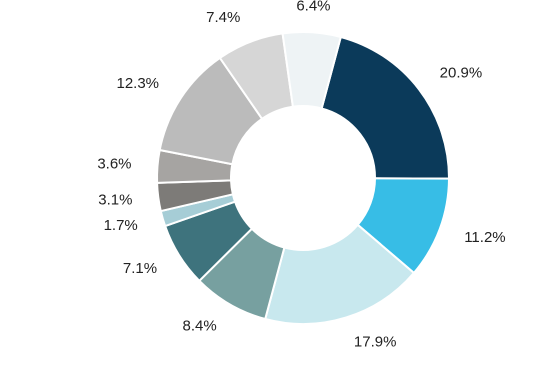 This screenshot has height=376, width=555. I want to click on data-label: 8.4%, so click(199, 326).